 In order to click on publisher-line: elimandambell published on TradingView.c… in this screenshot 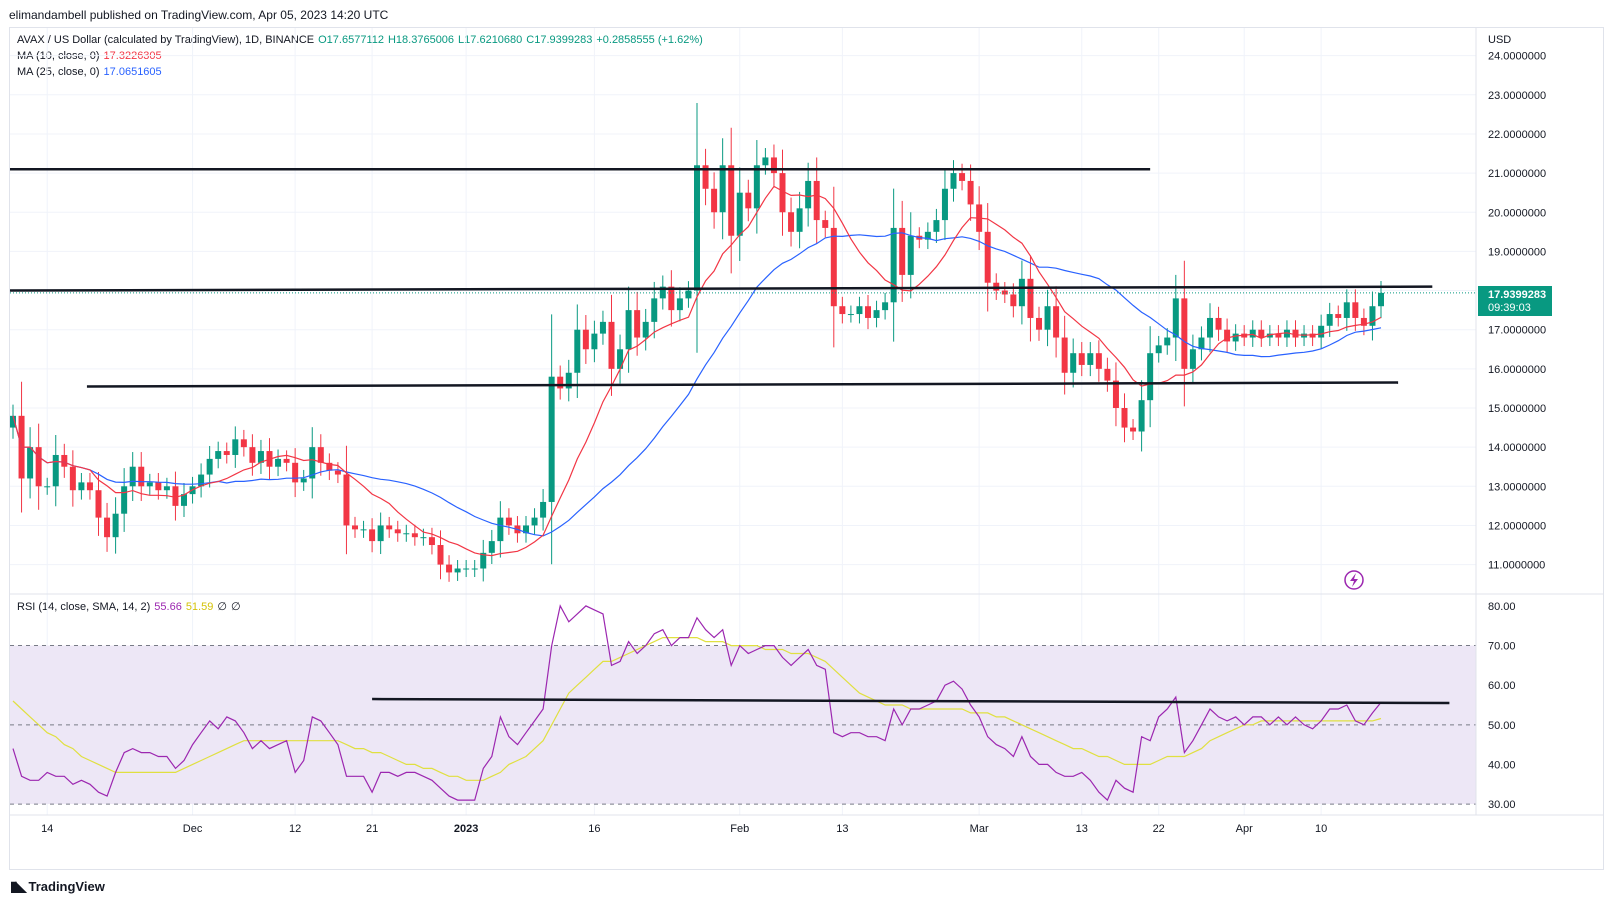, I will do `click(199, 15)`.